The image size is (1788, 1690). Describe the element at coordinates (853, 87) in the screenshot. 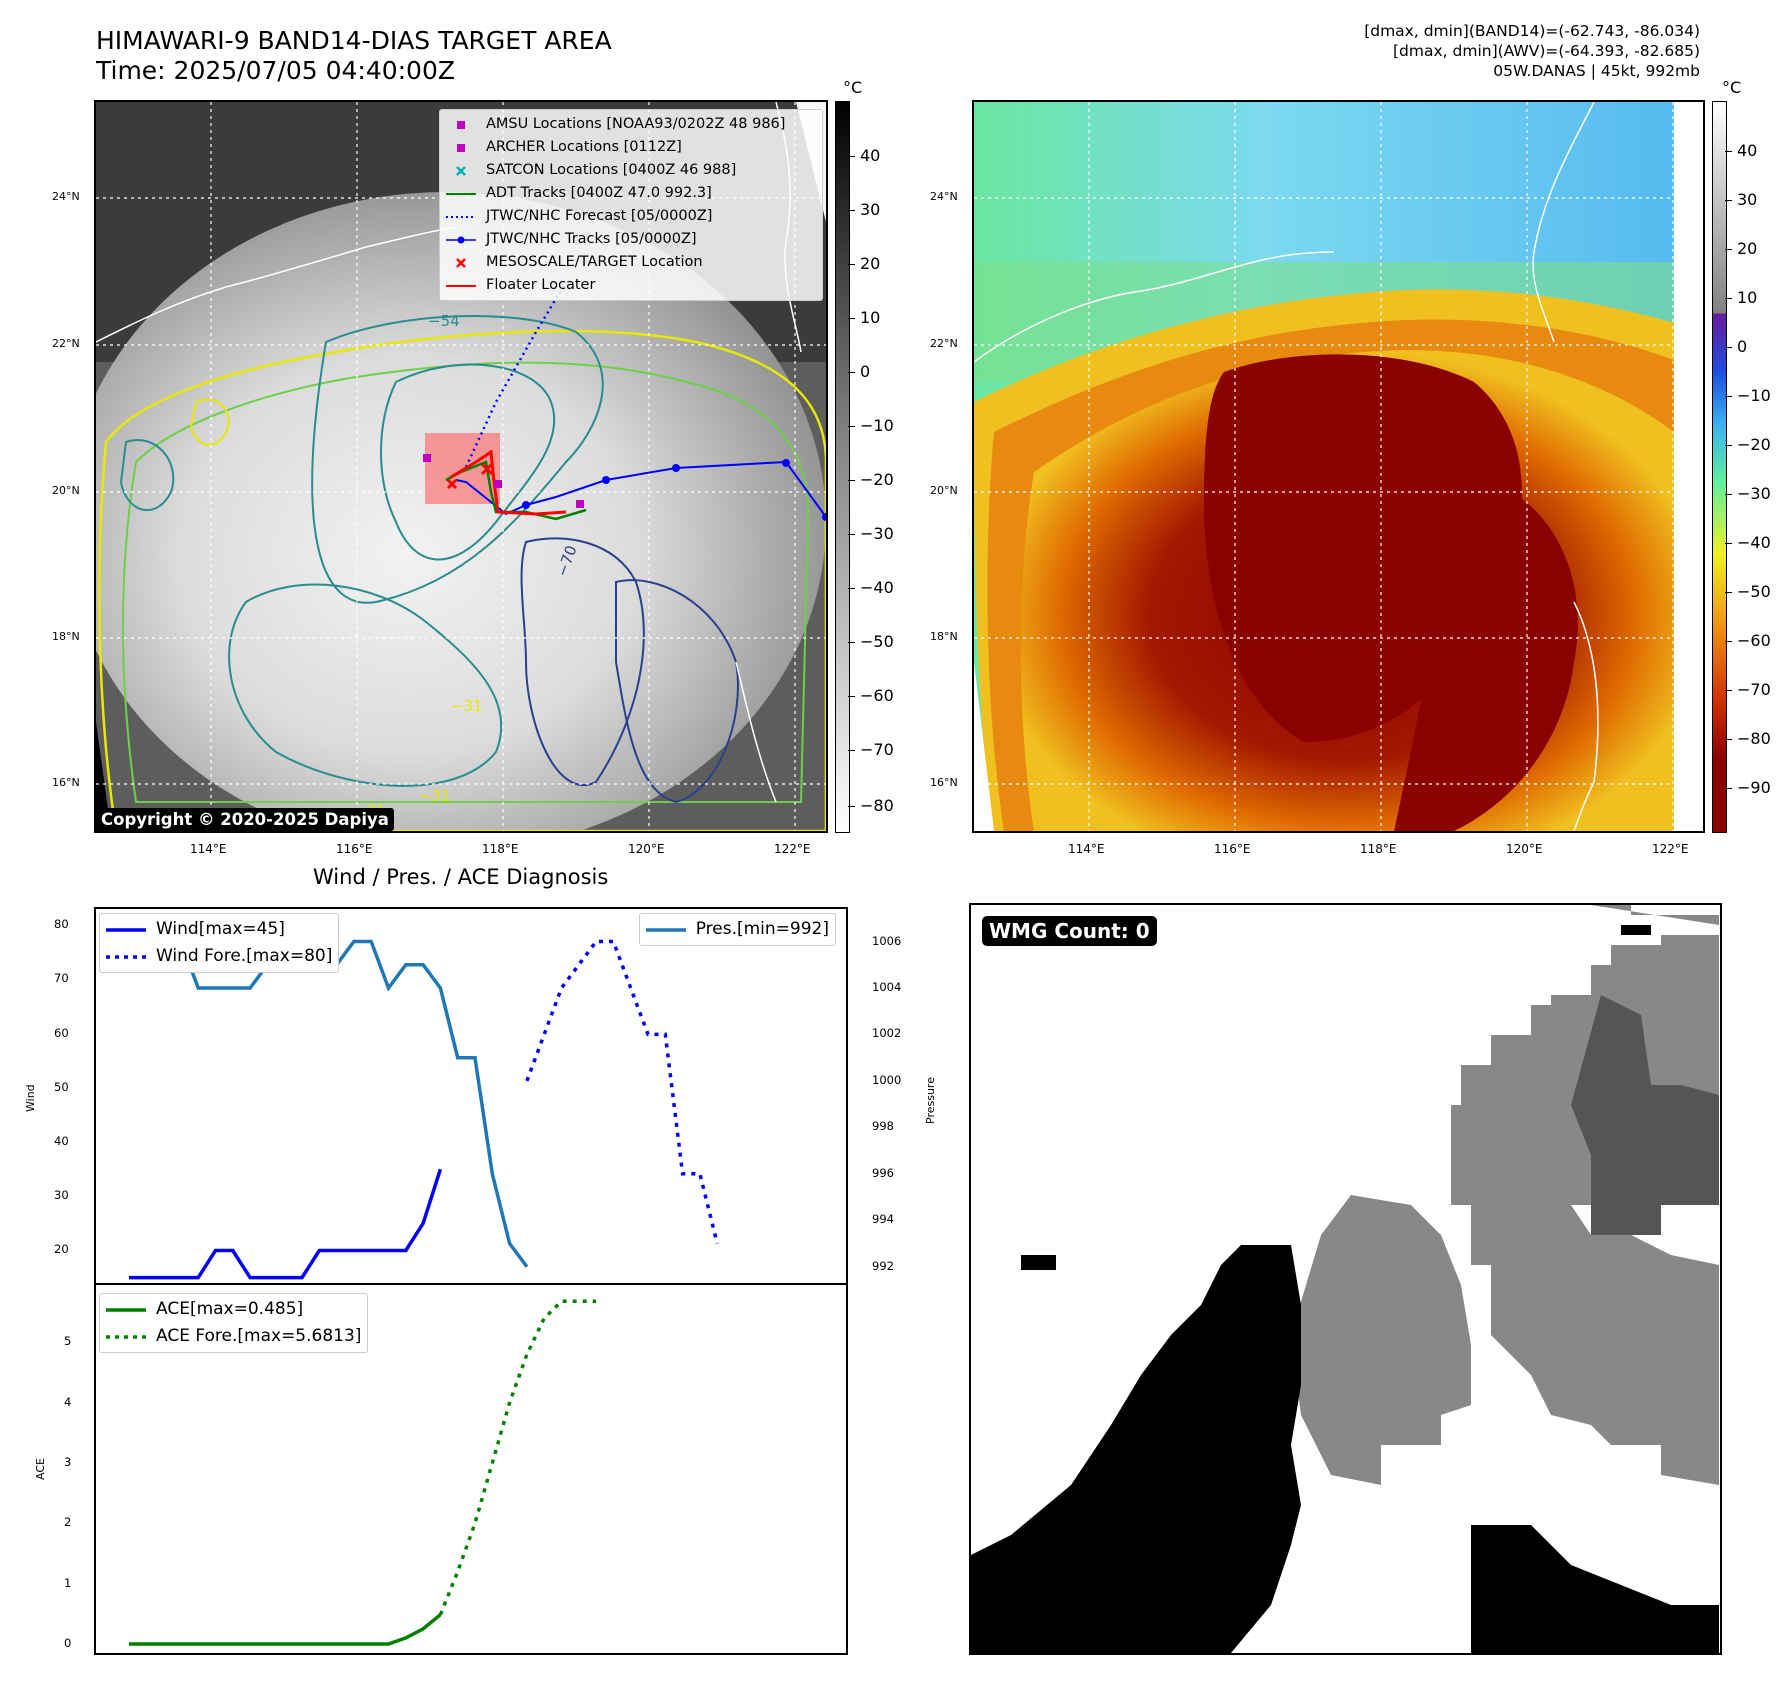

I see `colorbar-unit: °C` at that location.